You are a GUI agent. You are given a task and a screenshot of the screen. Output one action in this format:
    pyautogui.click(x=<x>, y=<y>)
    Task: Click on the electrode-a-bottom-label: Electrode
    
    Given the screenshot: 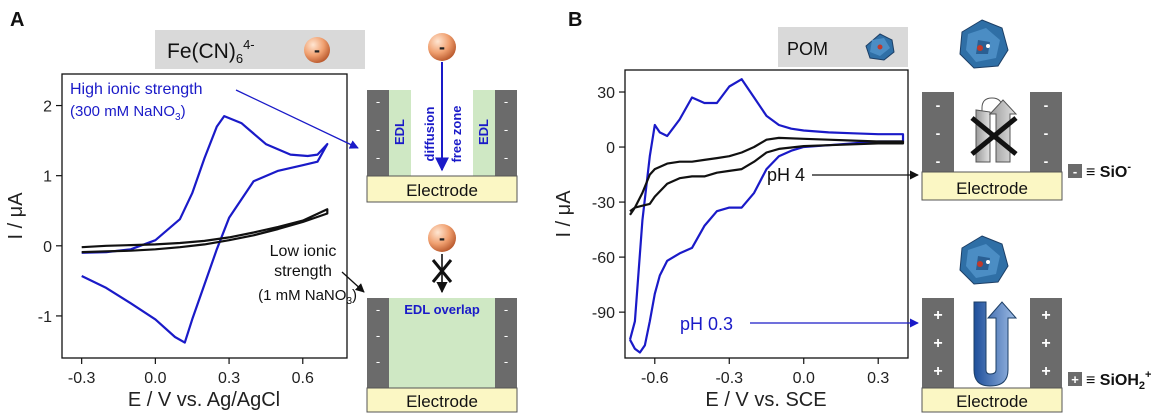 What is the action you would take?
    pyautogui.click(x=442, y=401)
    